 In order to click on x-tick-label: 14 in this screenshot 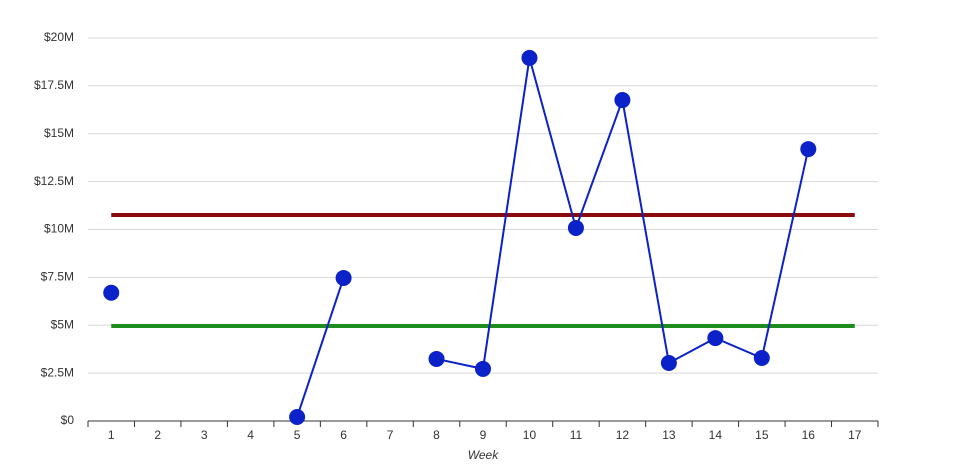, I will do `click(716, 435)`.